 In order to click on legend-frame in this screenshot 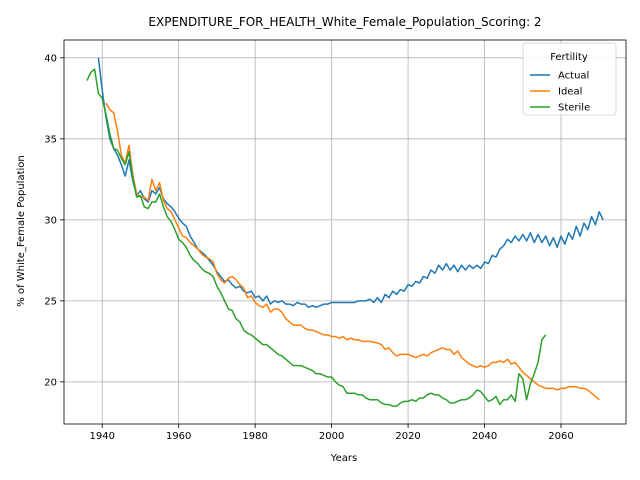, I will do `click(569, 79)`.